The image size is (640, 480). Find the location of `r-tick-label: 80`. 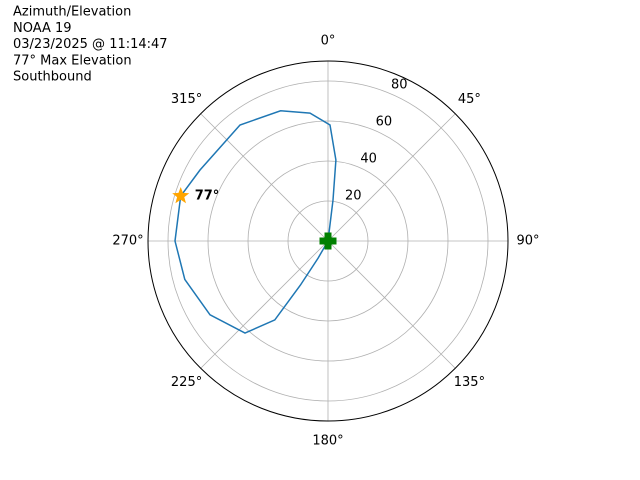

r-tick-label: 80 is located at coordinates (399, 85).